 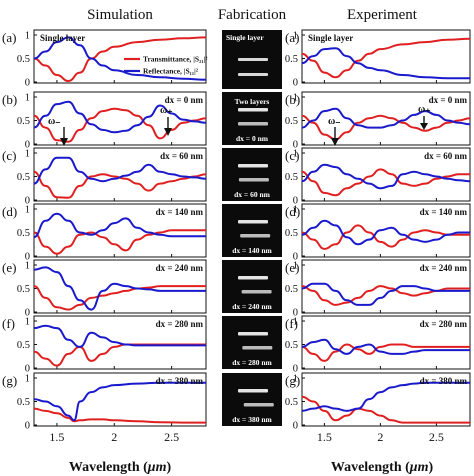 What do you see at coordinates (252, 250) in the screenshot?
I see `fab-label: dx = 140 nm` at bounding box center [252, 250].